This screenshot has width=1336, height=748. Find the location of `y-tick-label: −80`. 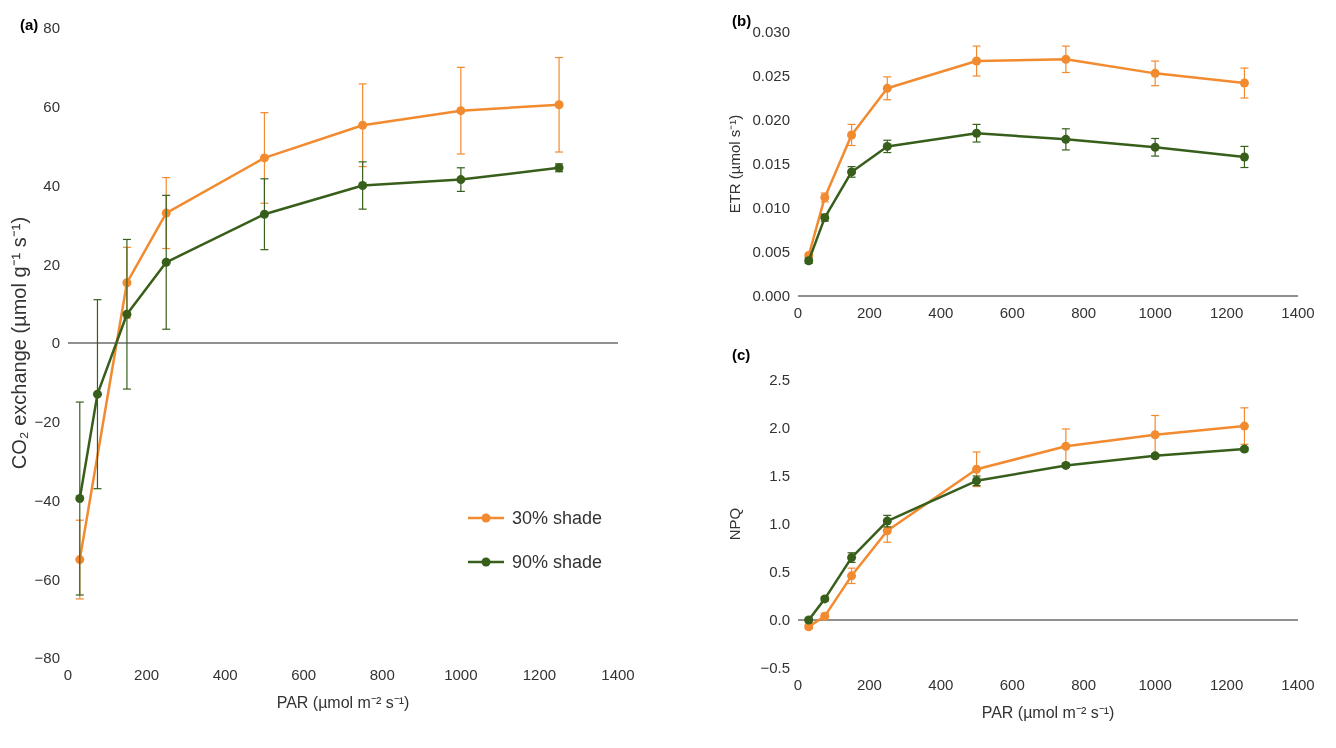

y-tick-label: −80 is located at coordinates (47, 658).